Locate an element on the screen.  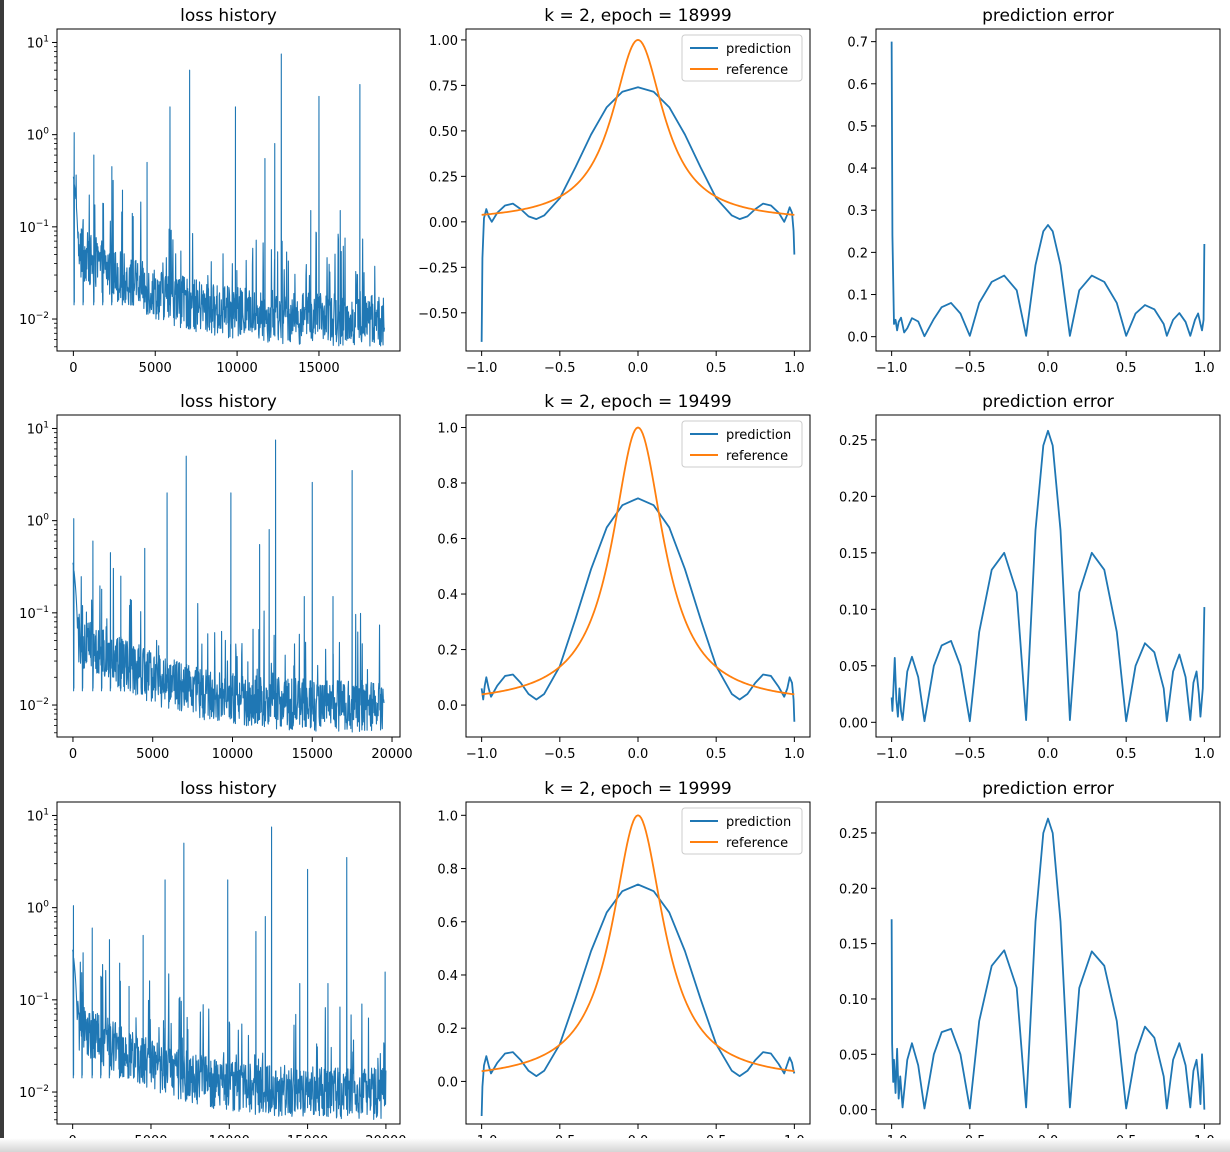
y-tick-label: 0.4 is located at coordinates (447, 976).